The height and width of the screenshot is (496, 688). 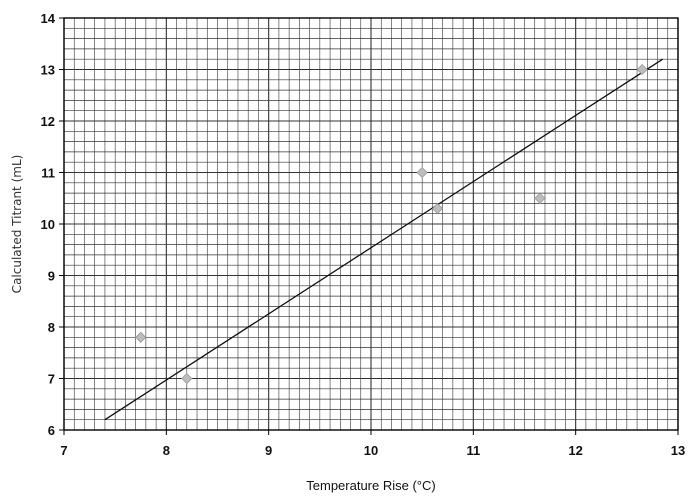 What do you see at coordinates (51, 327) in the screenshot?
I see `y-tick-label: 8` at bounding box center [51, 327].